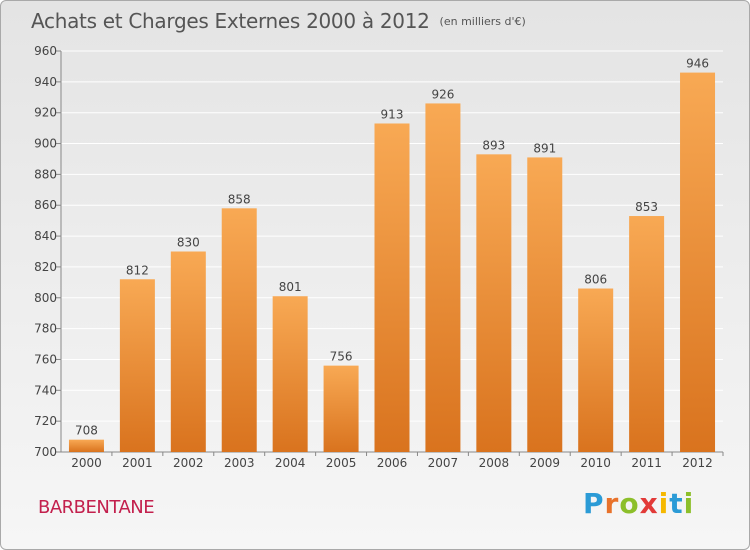 This screenshot has height=550, width=750. Describe the element at coordinates (646, 207) in the screenshot. I see `value-label: 853` at that location.